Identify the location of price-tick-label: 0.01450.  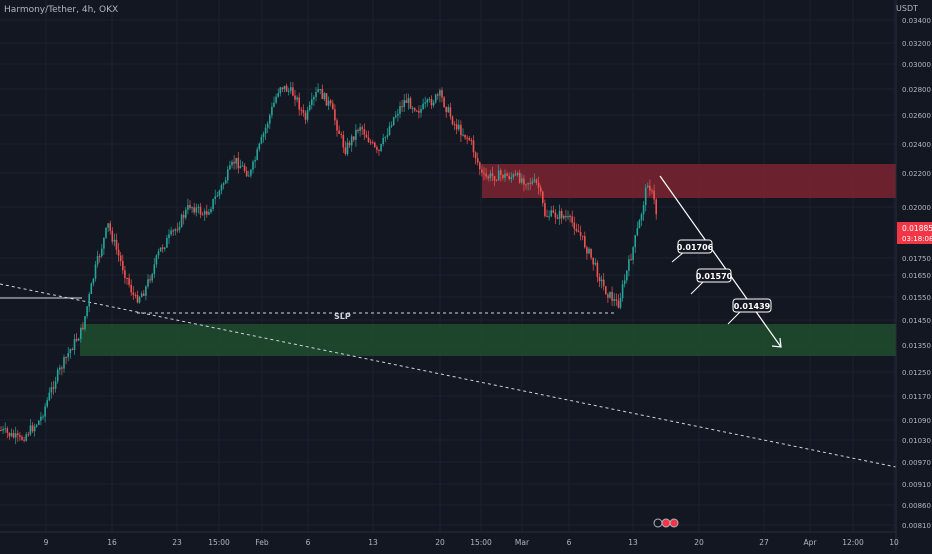
(916, 321).